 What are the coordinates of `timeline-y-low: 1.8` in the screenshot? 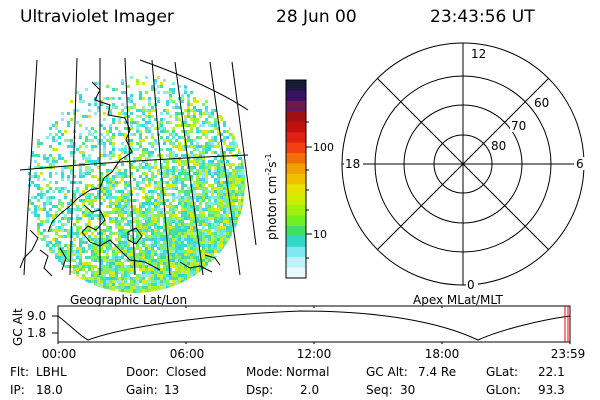 It's located at (36, 333).